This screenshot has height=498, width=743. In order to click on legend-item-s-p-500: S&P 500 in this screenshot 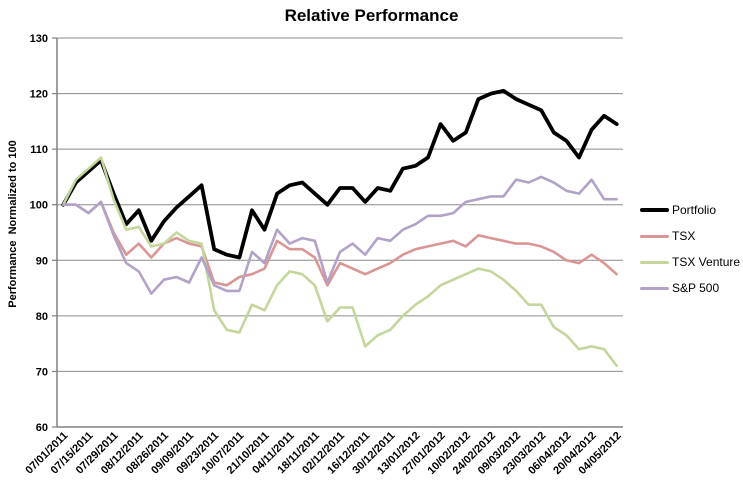, I will do `click(690, 288)`.